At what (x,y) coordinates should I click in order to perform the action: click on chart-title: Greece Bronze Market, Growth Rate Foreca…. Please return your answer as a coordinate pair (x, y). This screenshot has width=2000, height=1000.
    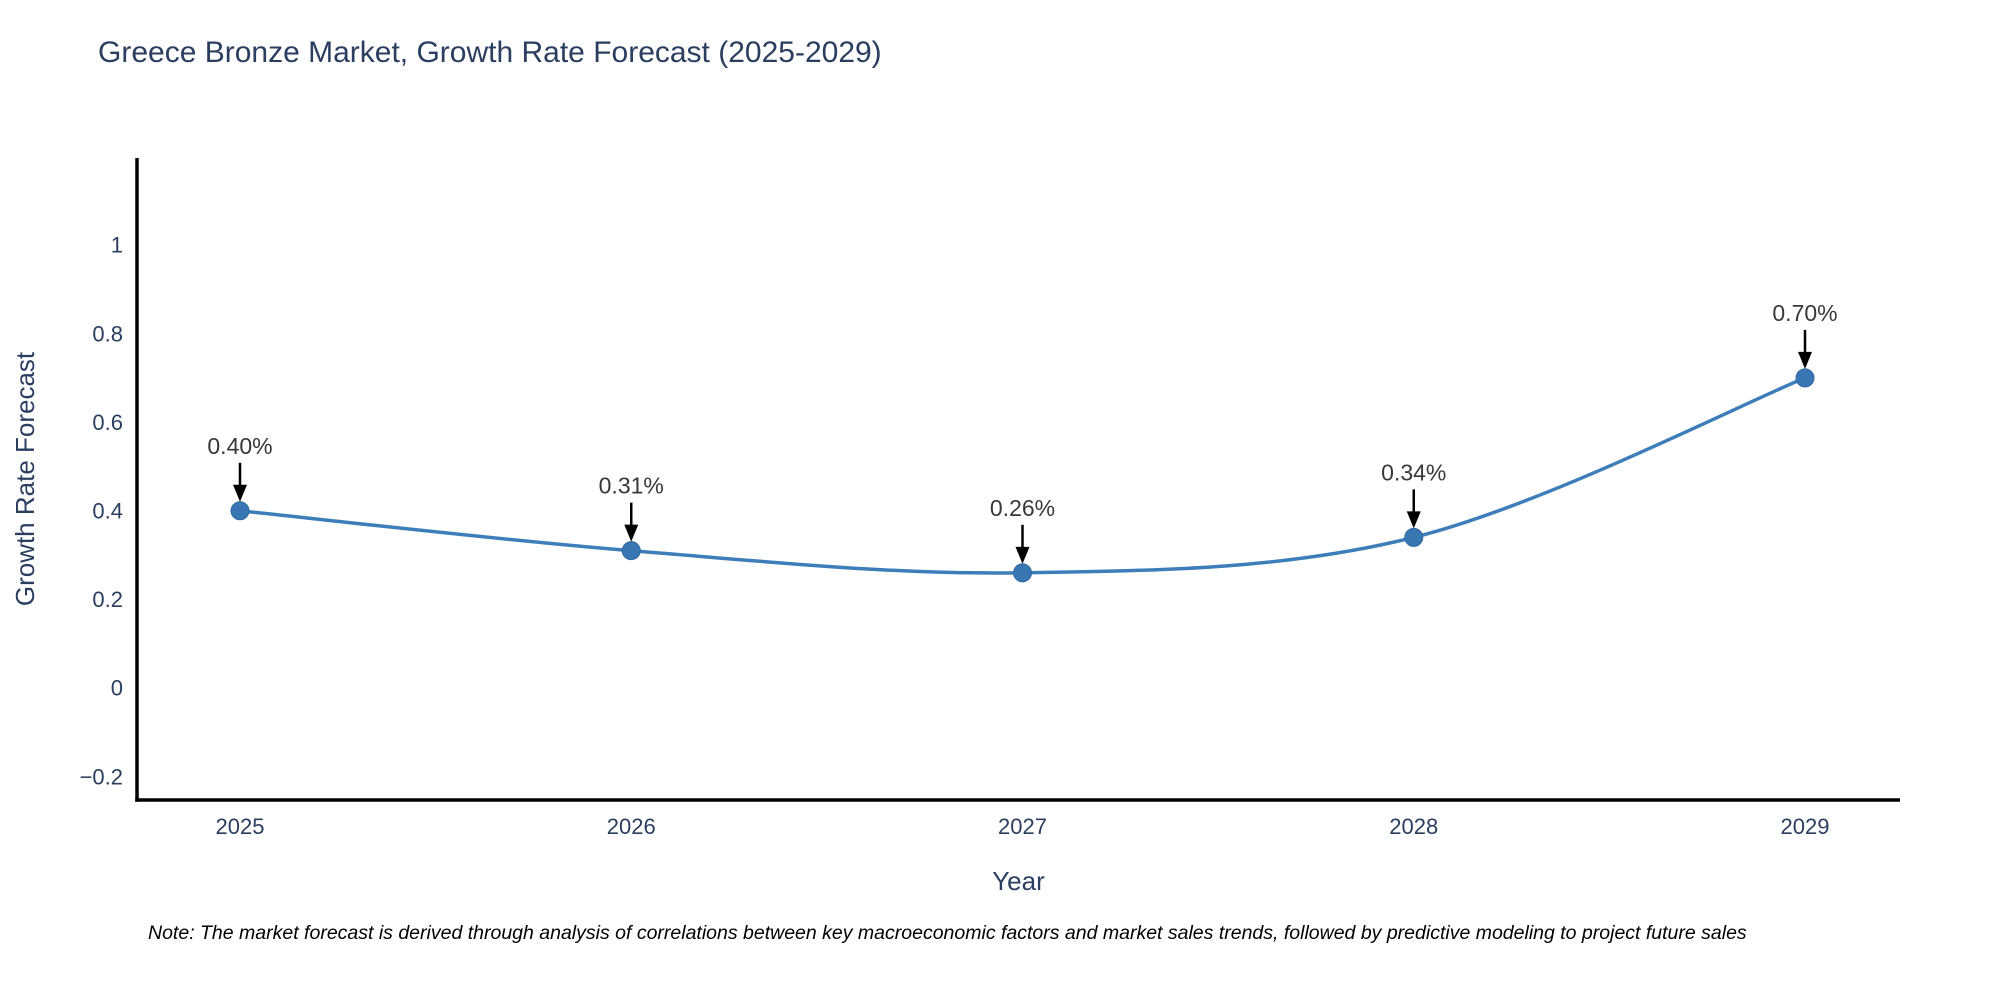
    Looking at the image, I should click on (490, 52).